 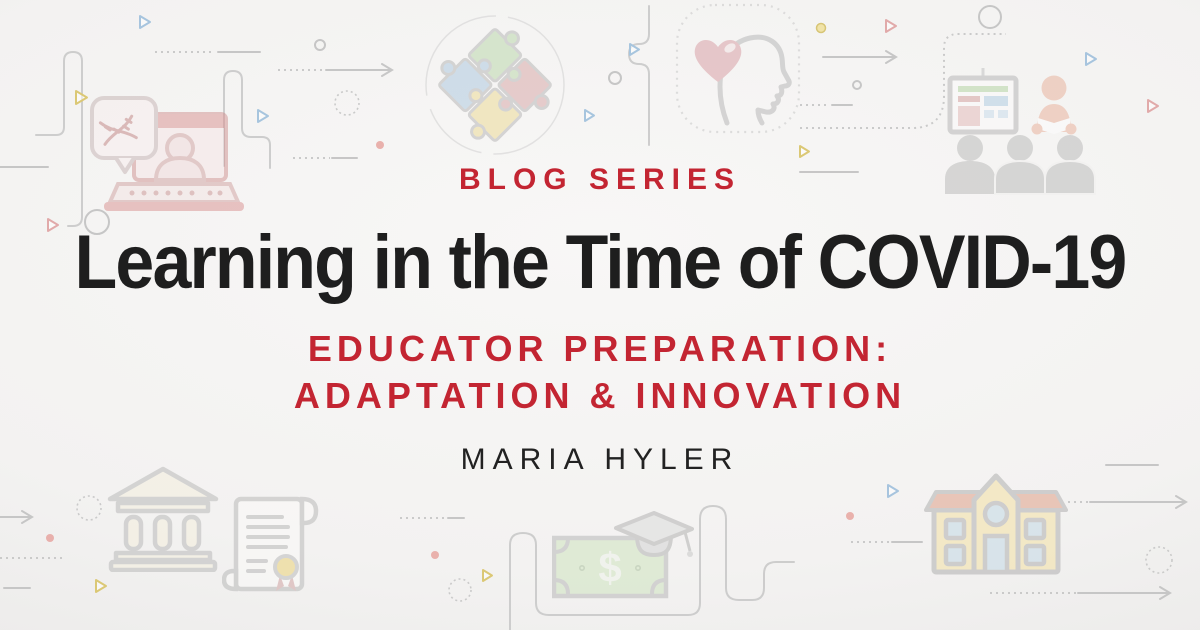 What do you see at coordinates (230, 580) in the screenshot?
I see `scroll-curl-bottom` at bounding box center [230, 580].